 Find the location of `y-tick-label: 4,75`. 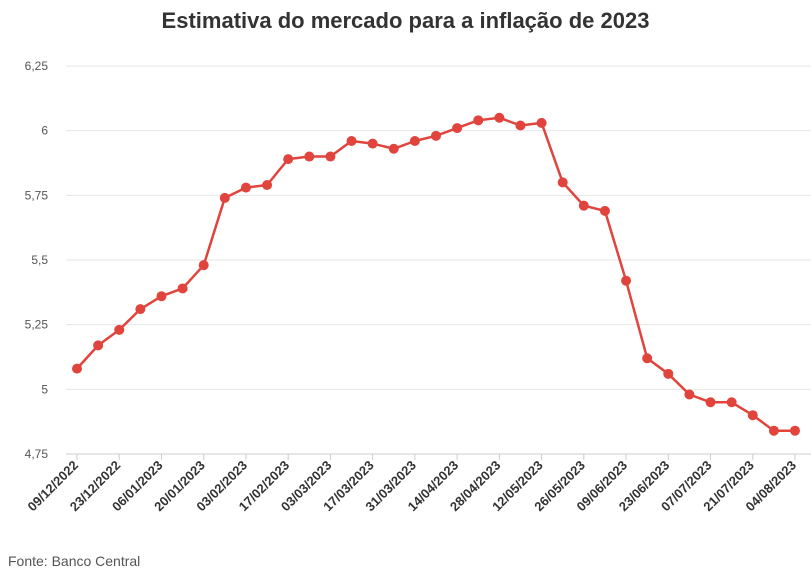

y-tick-label: 4,75 is located at coordinates (37, 454).